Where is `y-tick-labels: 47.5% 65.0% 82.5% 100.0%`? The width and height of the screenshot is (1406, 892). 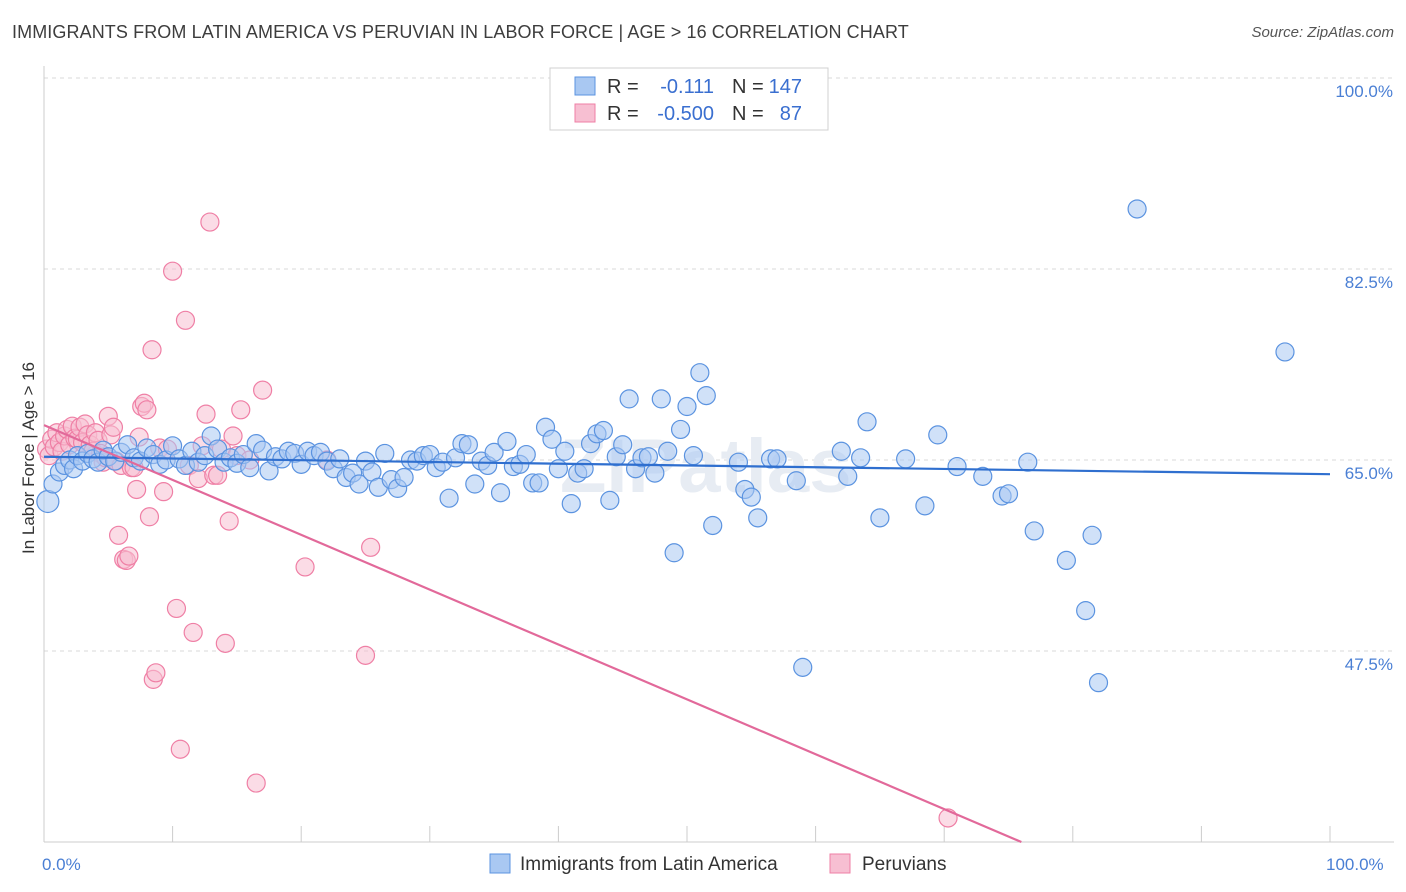
y-tick-labels: 47.5% 65.0% 82.5% 100.0% is located at coordinates (1364, 378).